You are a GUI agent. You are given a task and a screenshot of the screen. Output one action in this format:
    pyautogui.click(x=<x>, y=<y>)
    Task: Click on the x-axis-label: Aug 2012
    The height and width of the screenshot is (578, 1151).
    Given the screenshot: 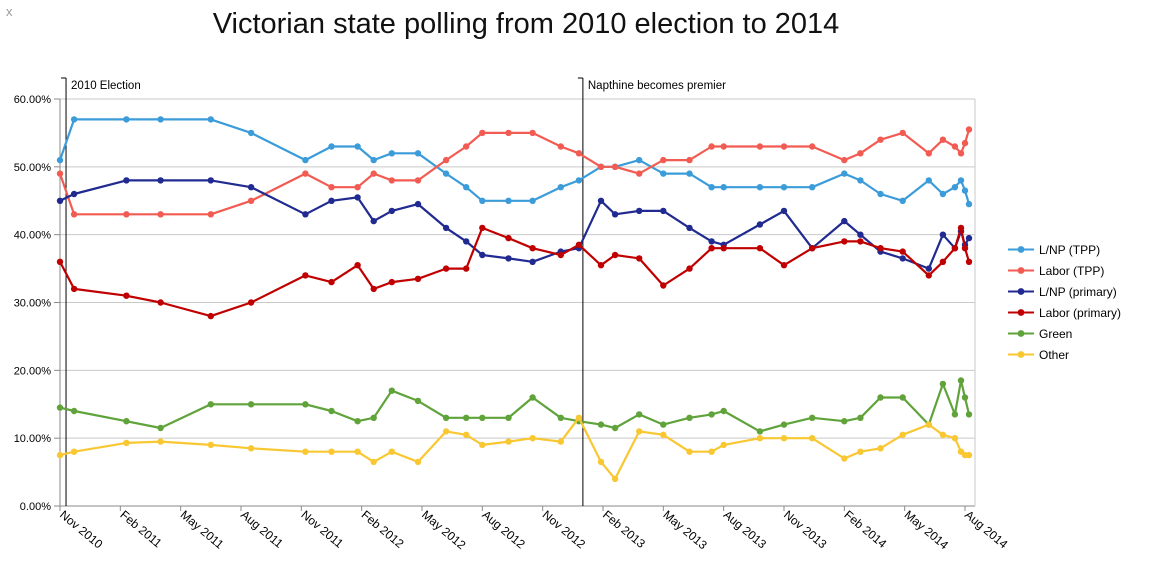 What is the action you would take?
    pyautogui.click(x=503, y=530)
    